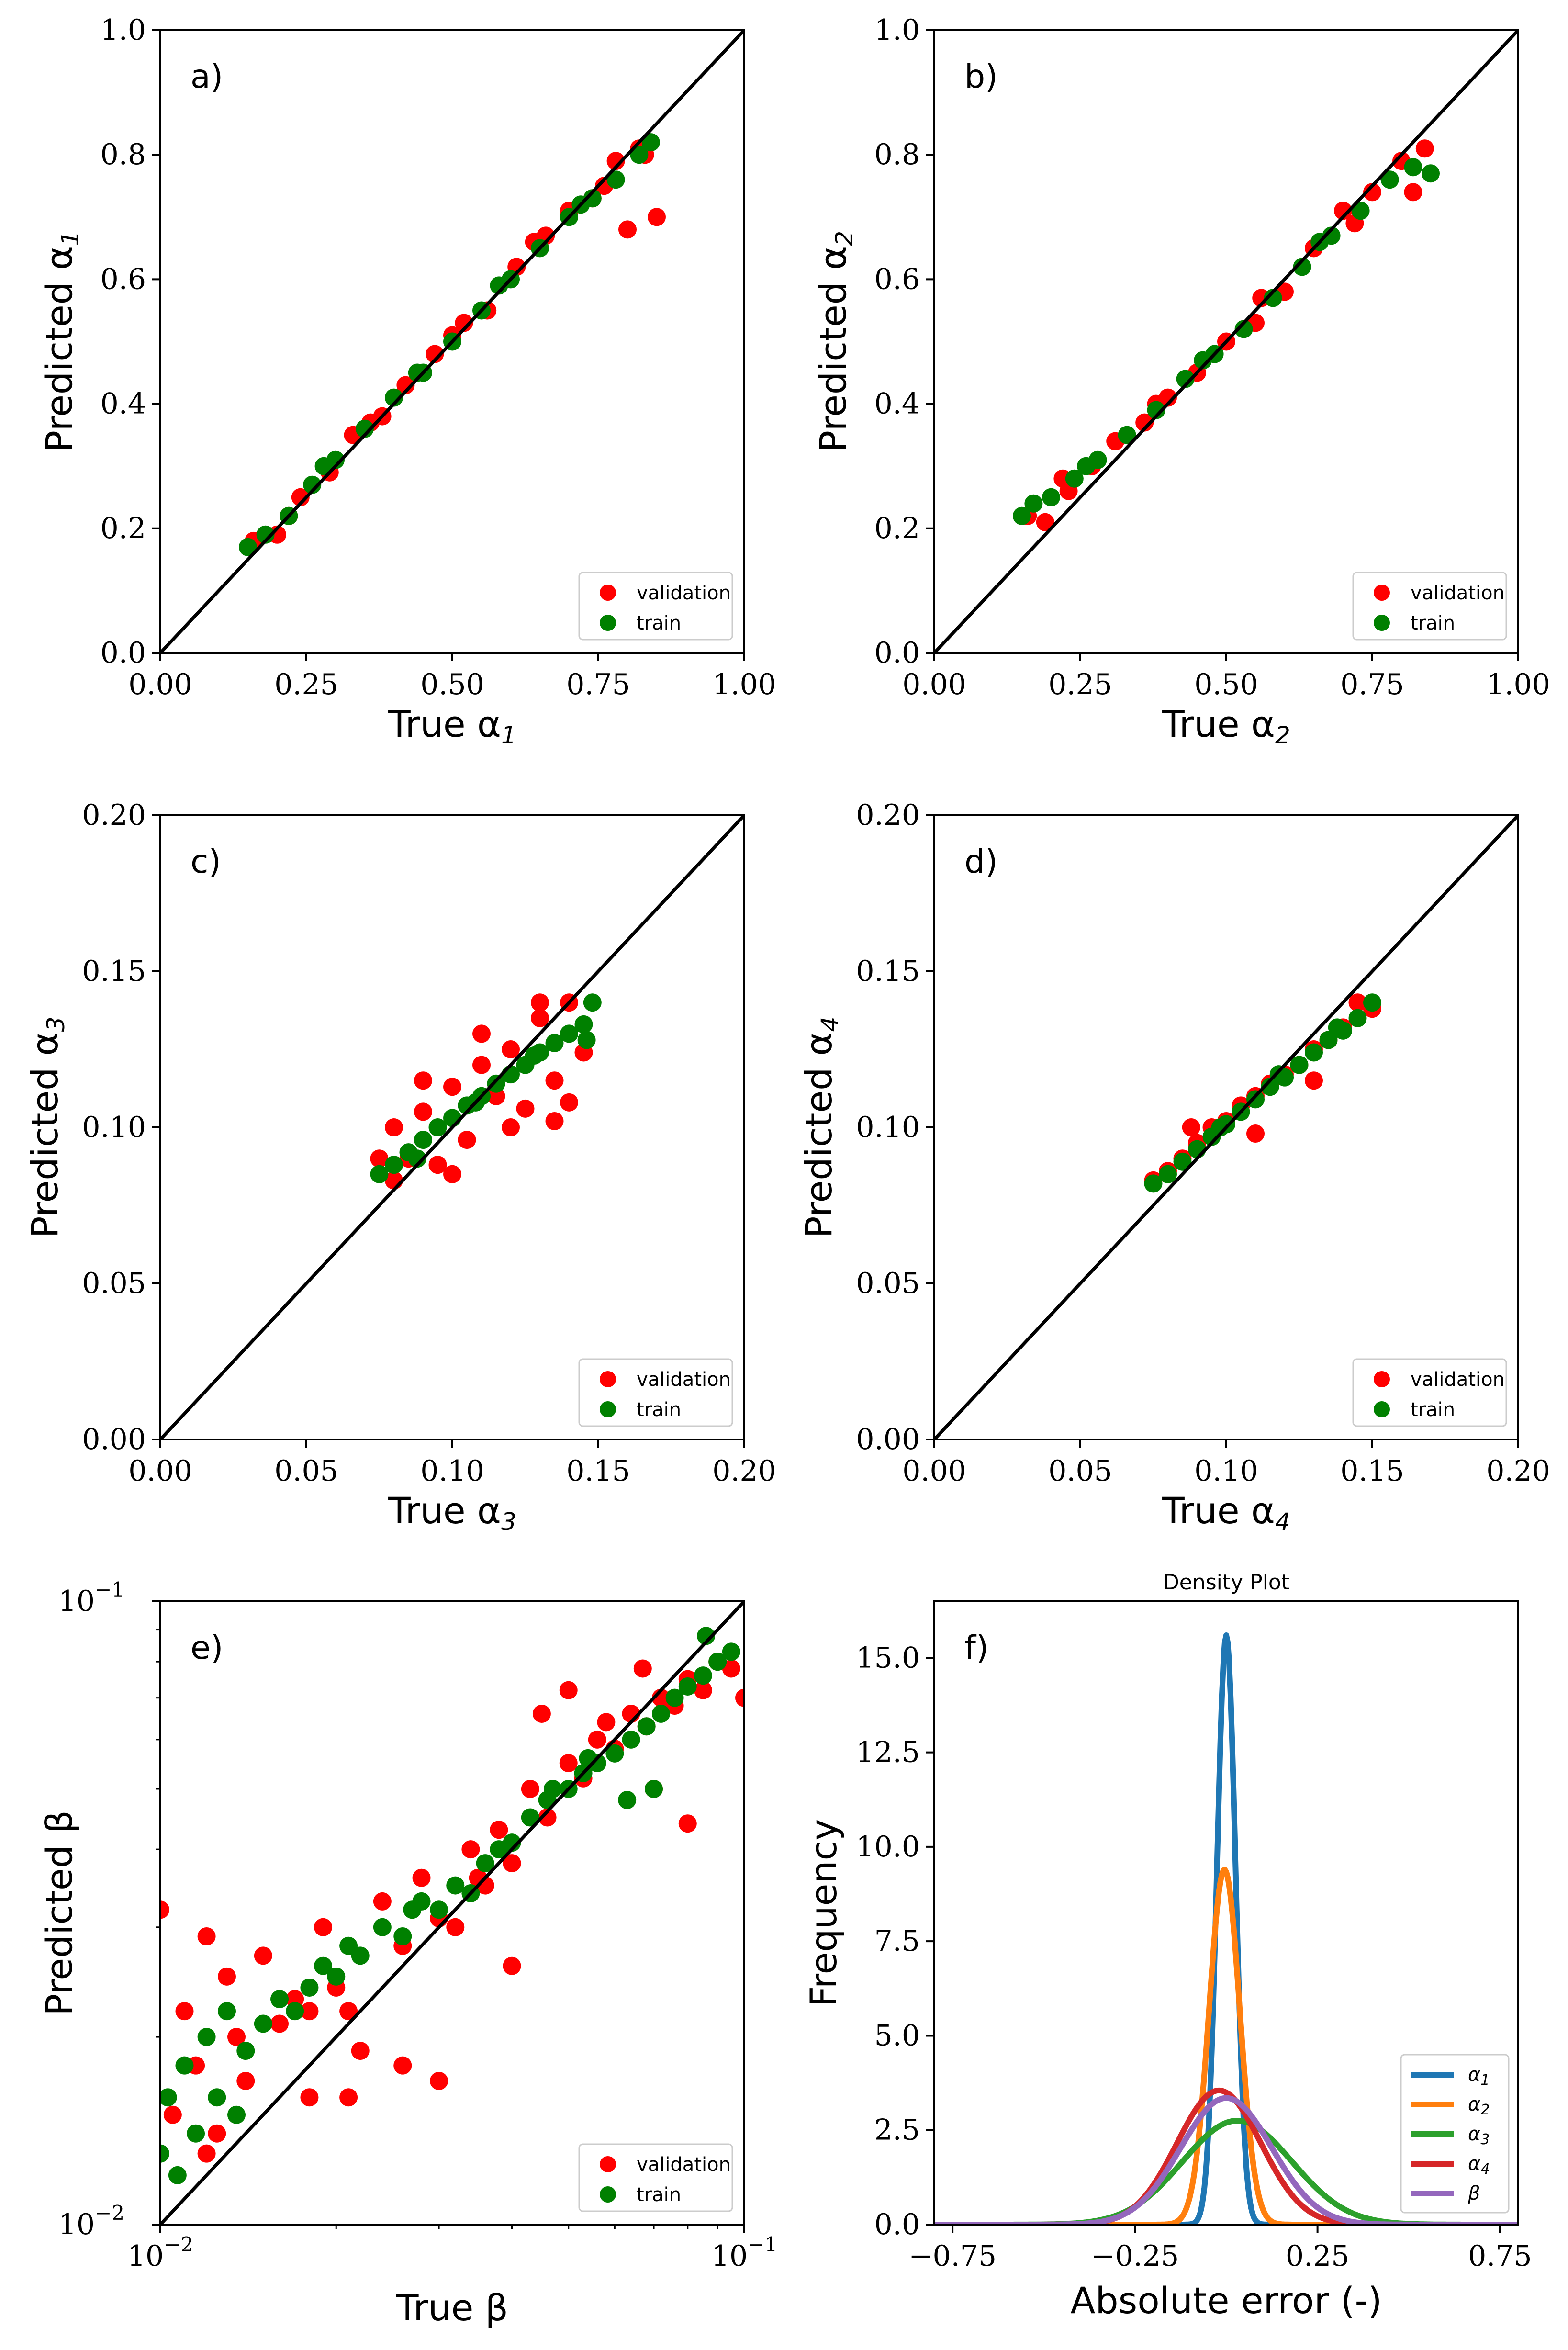 This screenshot has width=1568, height=2350. Describe the element at coordinates (684, 1380) in the screenshot. I see `legend-label: validation` at that location.